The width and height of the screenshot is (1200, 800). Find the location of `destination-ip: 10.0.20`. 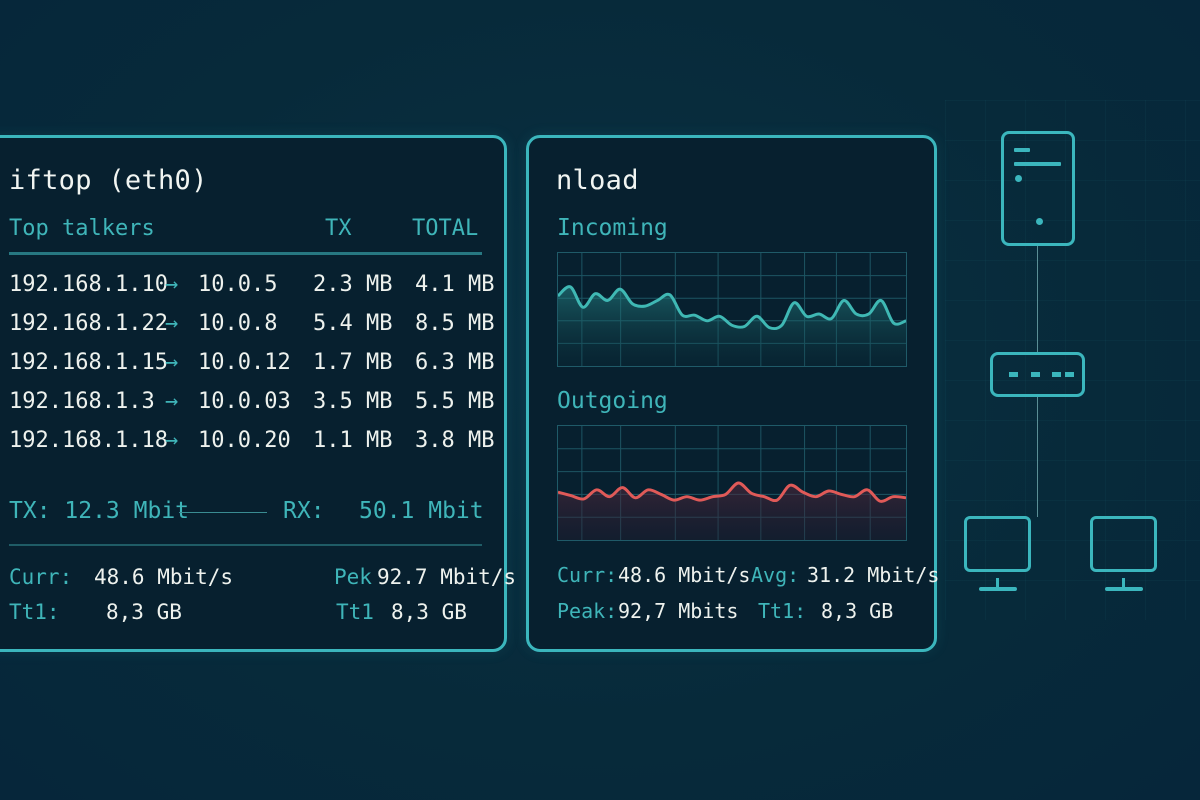

destination-ip: 10.0.20 is located at coordinates (244, 440).